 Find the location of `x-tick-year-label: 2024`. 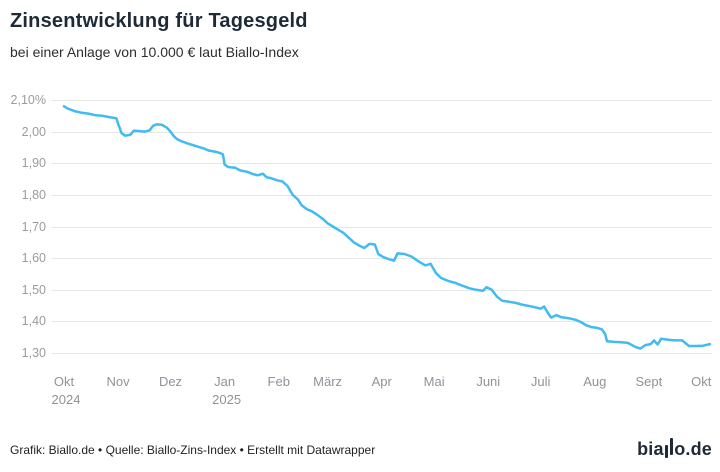

x-tick-year-label: 2024 is located at coordinates (66, 399).